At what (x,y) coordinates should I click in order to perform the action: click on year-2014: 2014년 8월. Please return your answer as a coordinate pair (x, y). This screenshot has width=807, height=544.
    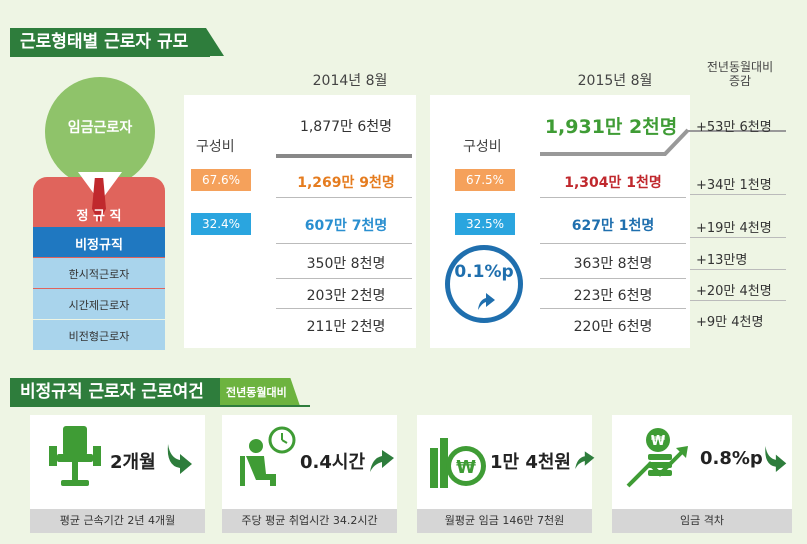
    Looking at the image, I should click on (350, 81).